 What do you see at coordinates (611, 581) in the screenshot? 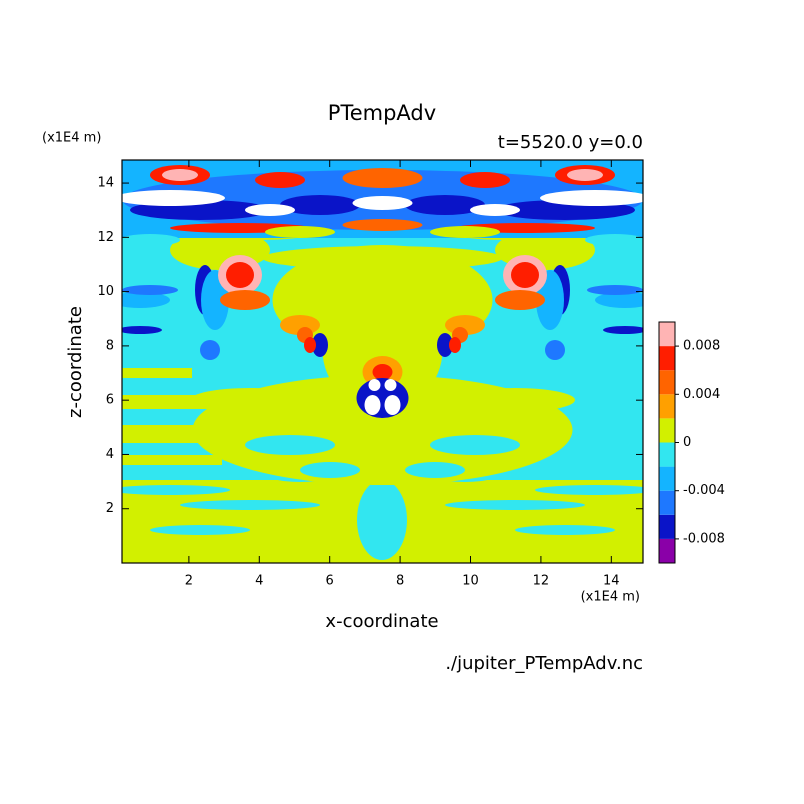
I see `x-tick-label: 14` at bounding box center [611, 581].